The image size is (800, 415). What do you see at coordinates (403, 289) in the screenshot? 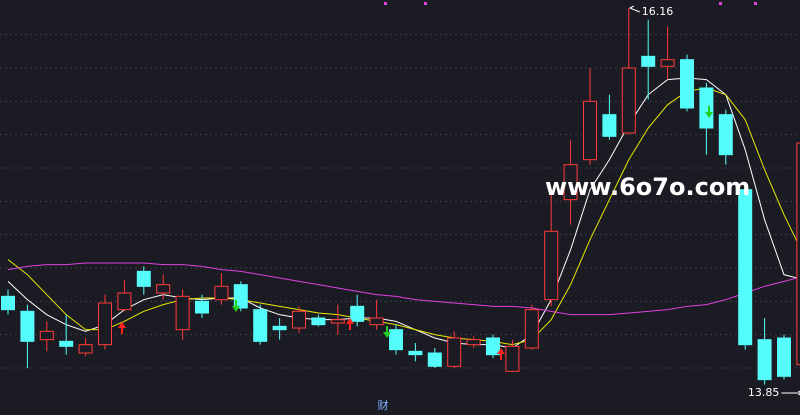
I see `ma-line` at bounding box center [403, 289].